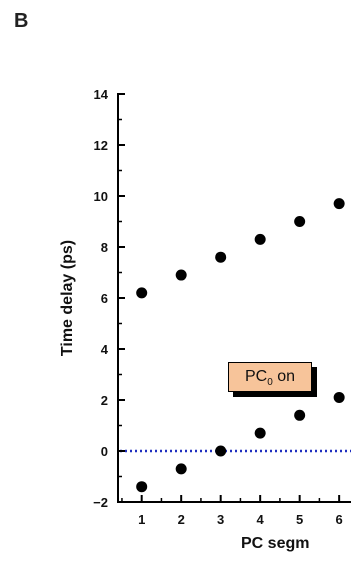  I want to click on x-axis-title: PC segm, so click(275, 543).